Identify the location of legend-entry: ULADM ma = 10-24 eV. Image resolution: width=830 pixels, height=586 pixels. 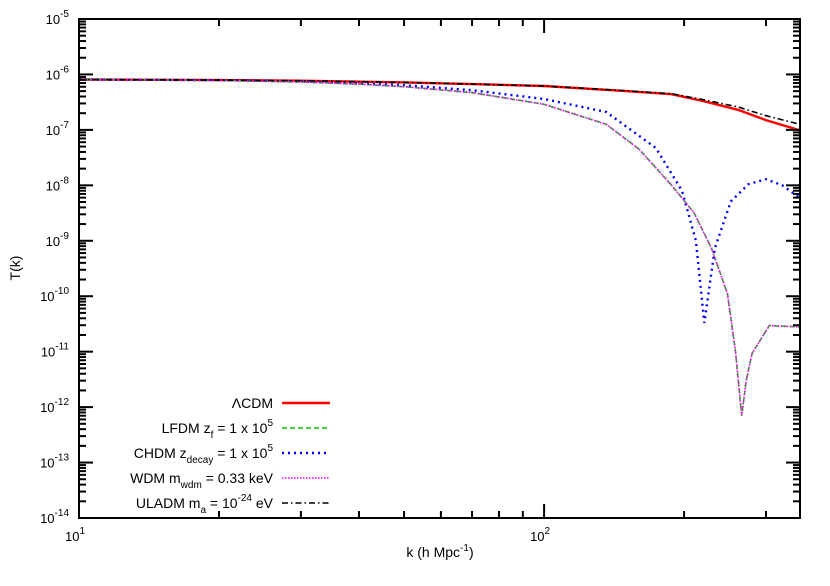
(233, 504).